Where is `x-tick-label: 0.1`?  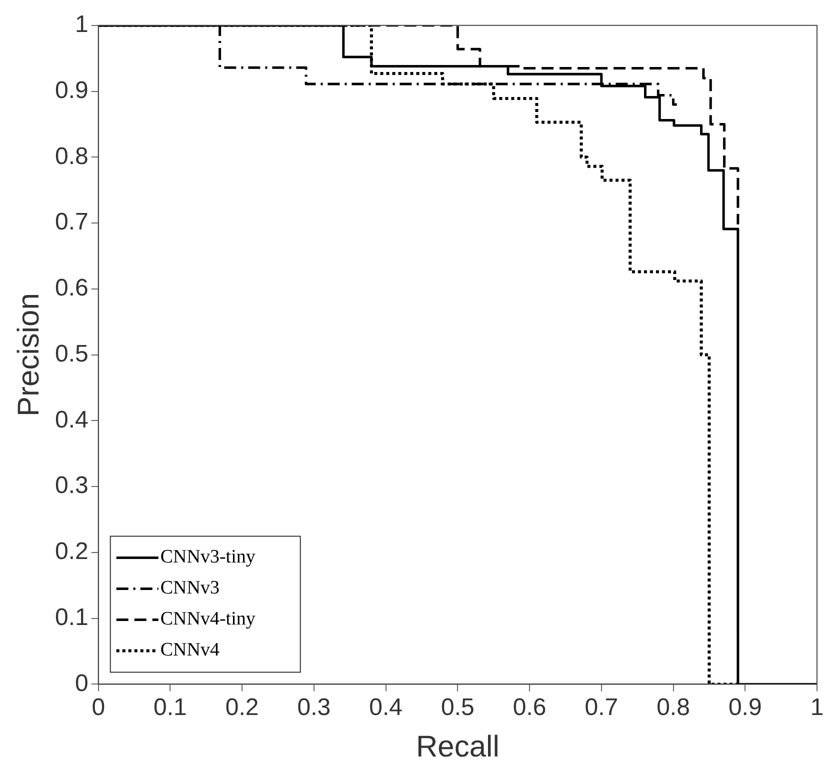 x-tick-label: 0.1 is located at coordinates (170, 708).